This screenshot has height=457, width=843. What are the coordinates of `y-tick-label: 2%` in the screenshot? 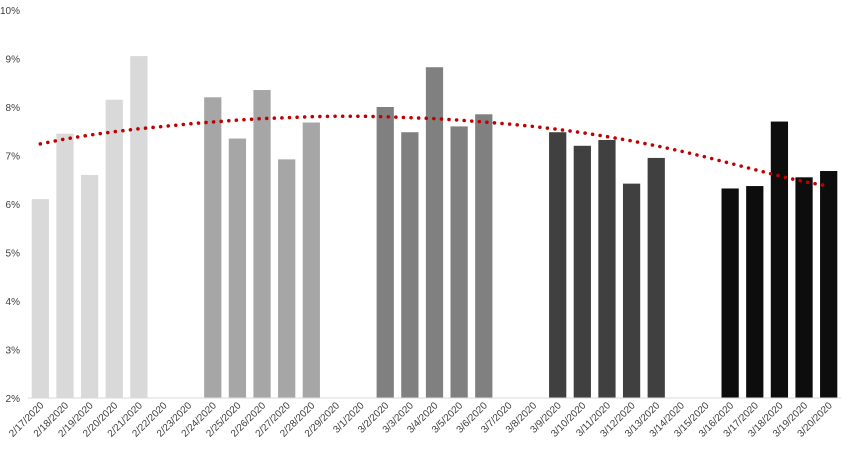 It's located at (13, 399).